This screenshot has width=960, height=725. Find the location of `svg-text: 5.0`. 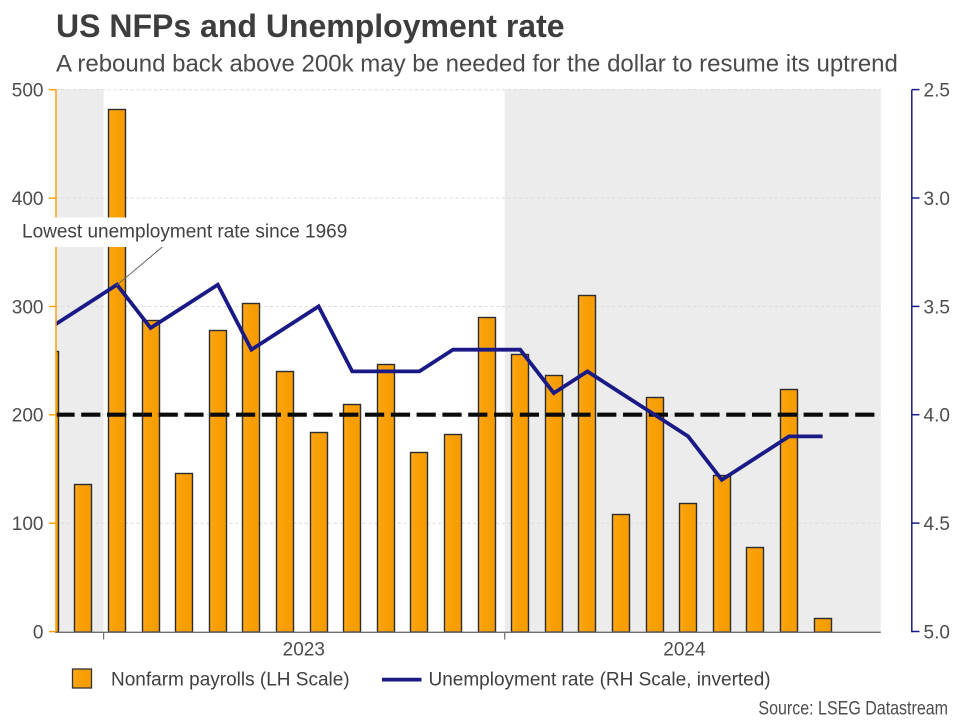

svg-text: 5.0 is located at coordinates (937, 632).